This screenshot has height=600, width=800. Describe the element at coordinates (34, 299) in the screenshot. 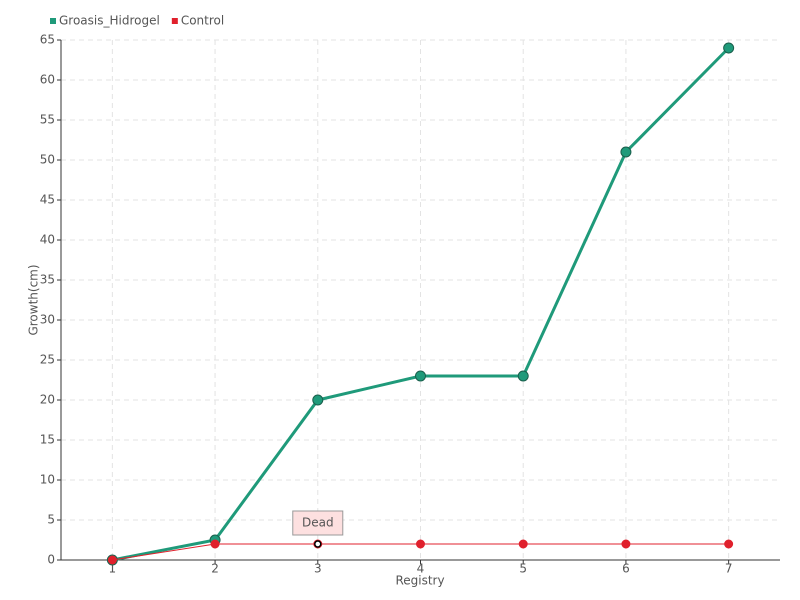

I see `y-axis-label: Growth(cm)` at that location.